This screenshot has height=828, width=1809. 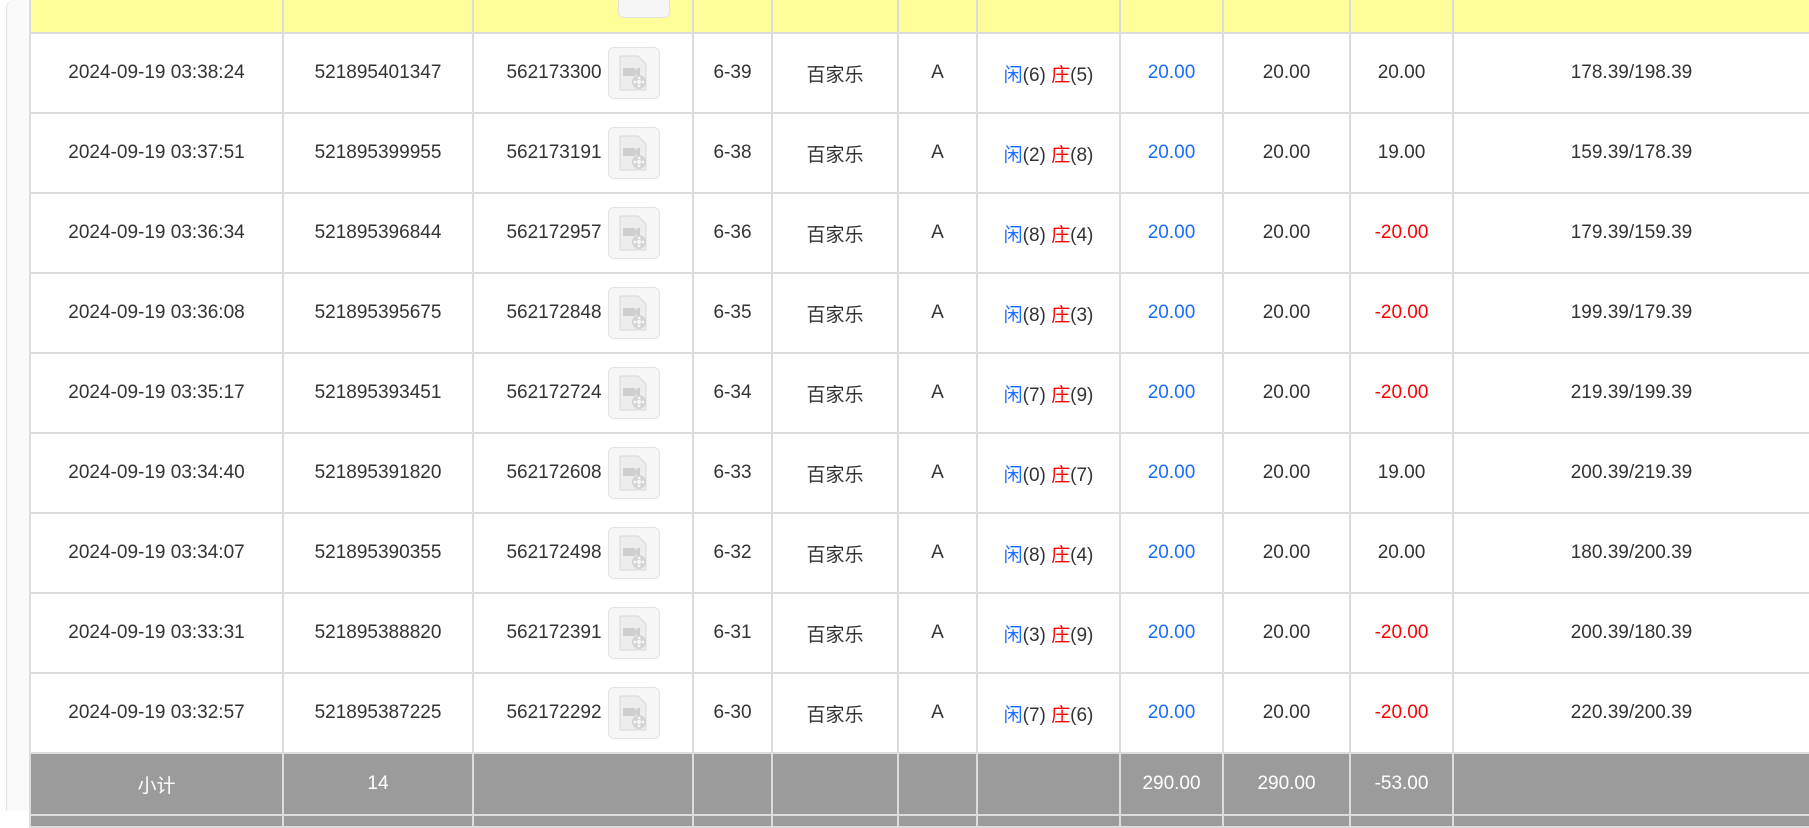 What do you see at coordinates (378, 393) in the screenshot?
I see `bet-id: 521895393451` at bounding box center [378, 393].